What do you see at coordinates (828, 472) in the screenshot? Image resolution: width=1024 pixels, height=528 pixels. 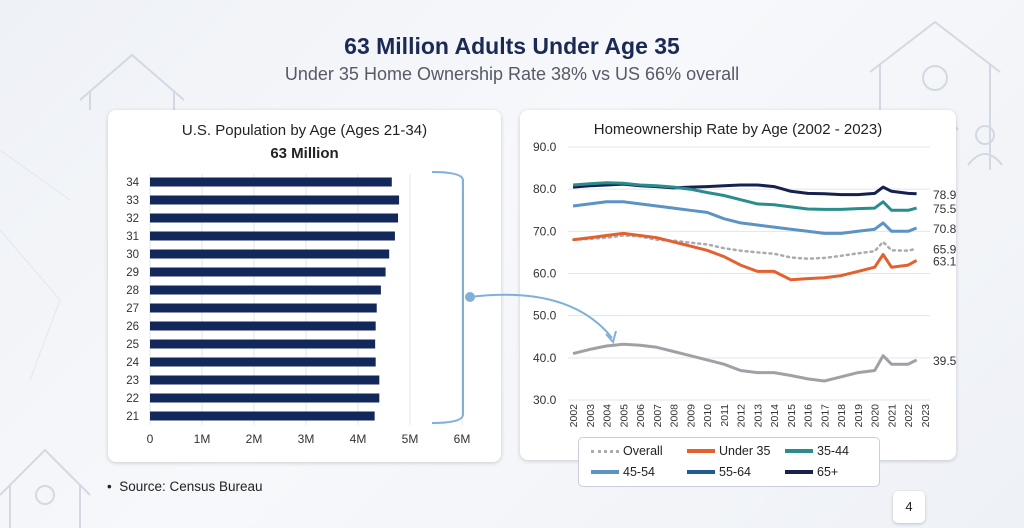 I see `legend-label: 65+` at bounding box center [828, 472].